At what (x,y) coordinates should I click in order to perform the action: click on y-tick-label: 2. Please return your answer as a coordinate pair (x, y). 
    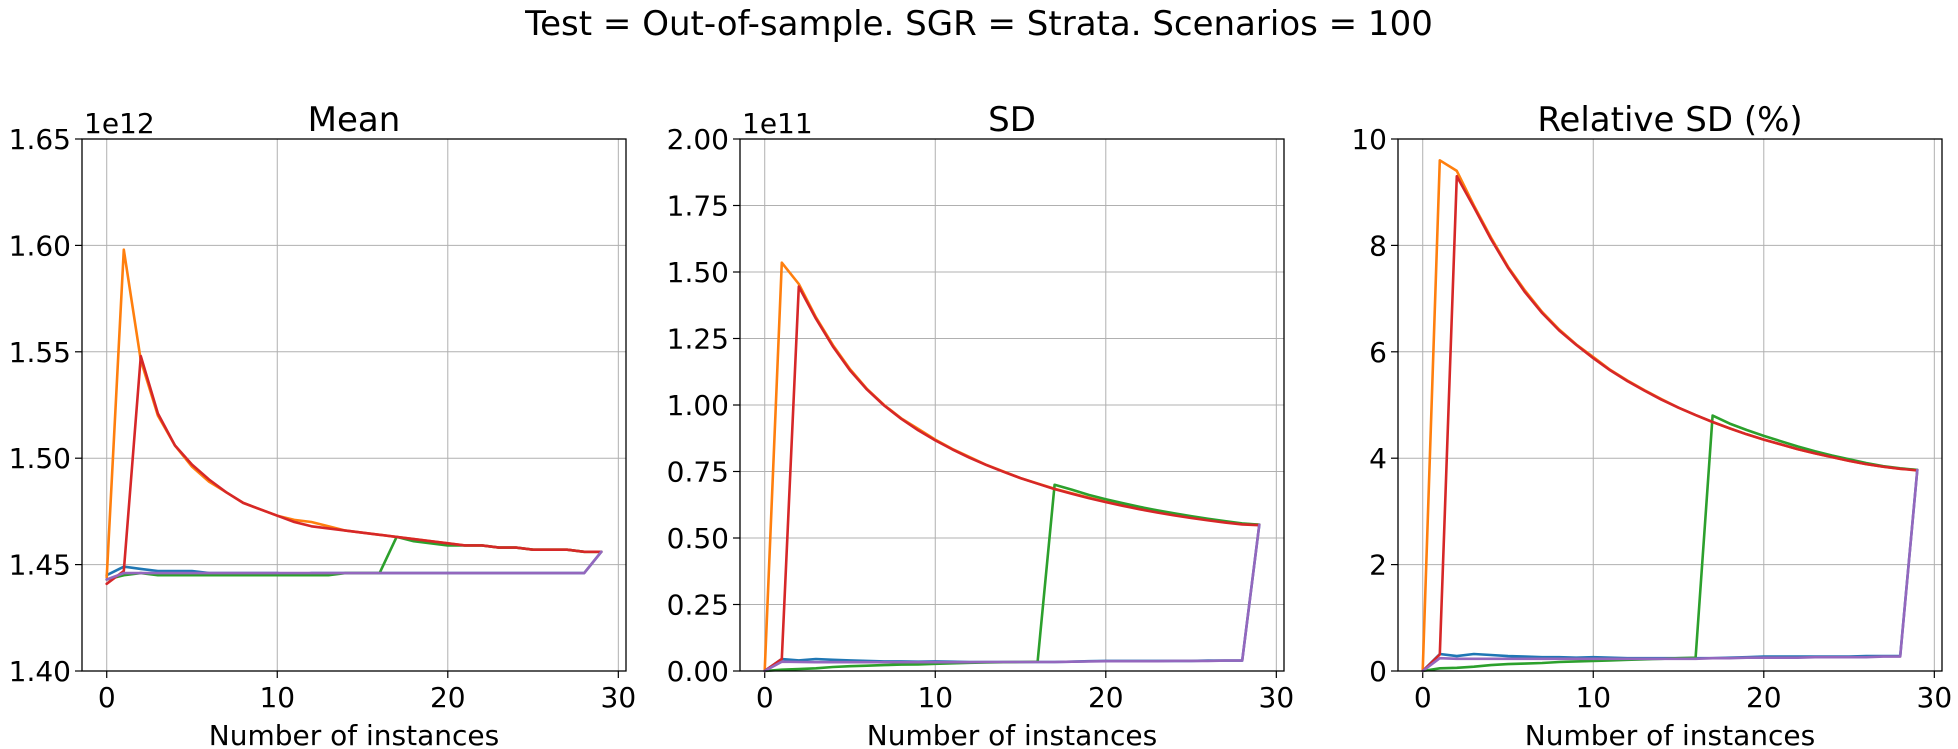
    Looking at the image, I should click on (1378, 565).